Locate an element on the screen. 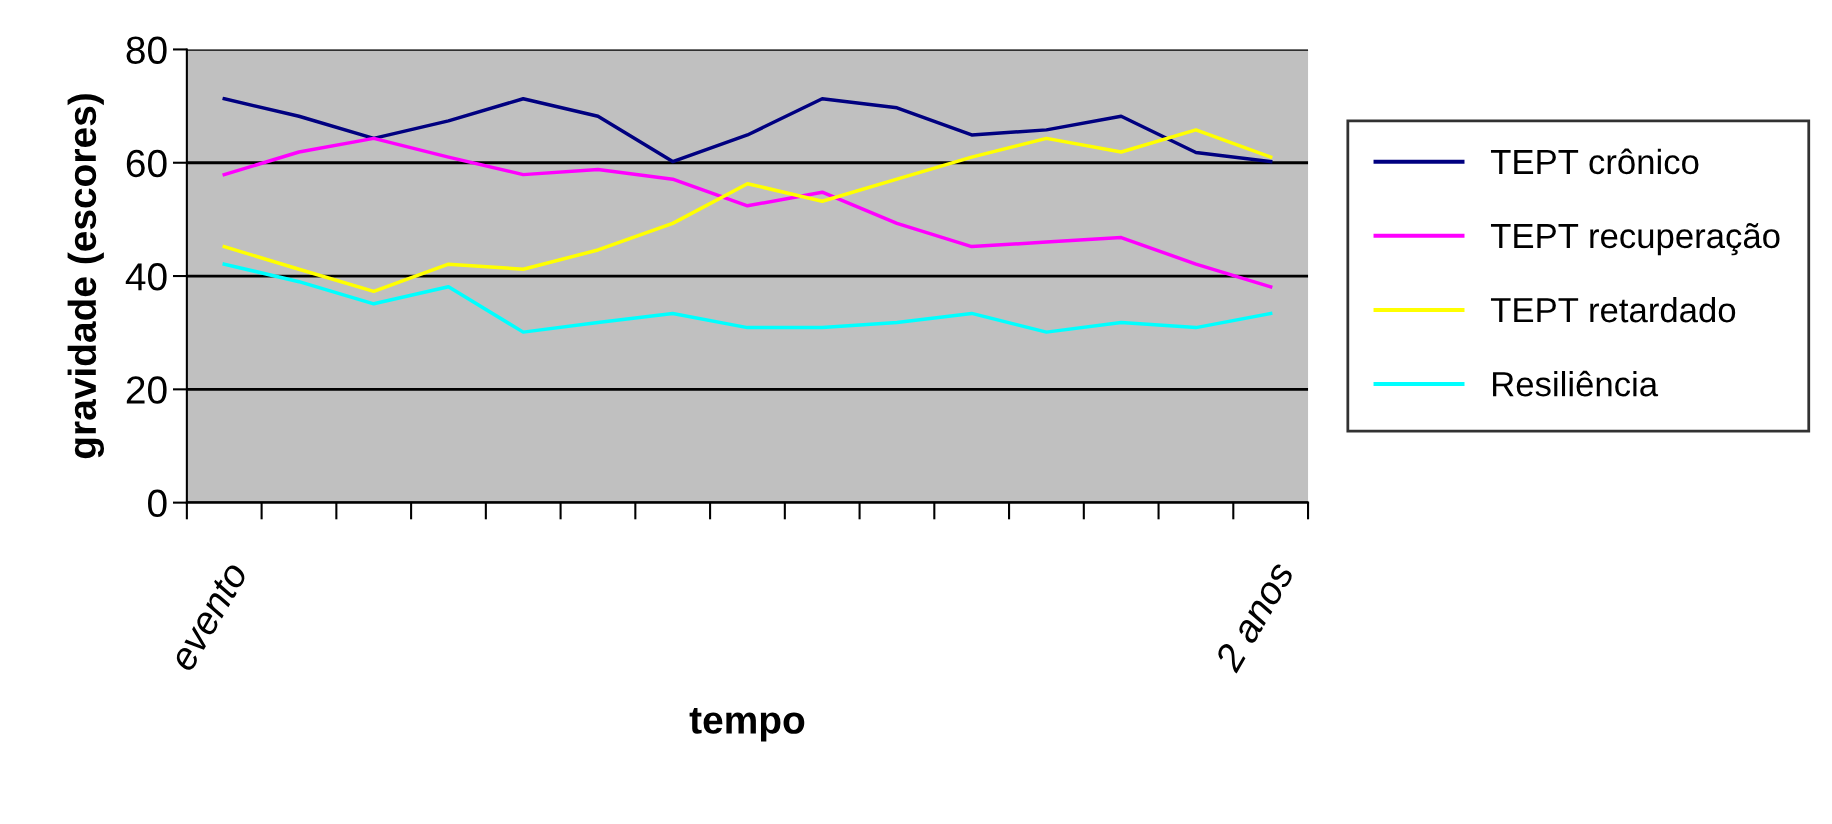 This screenshot has height=824, width=1832. y-tick-label: 20 is located at coordinates (146, 390).